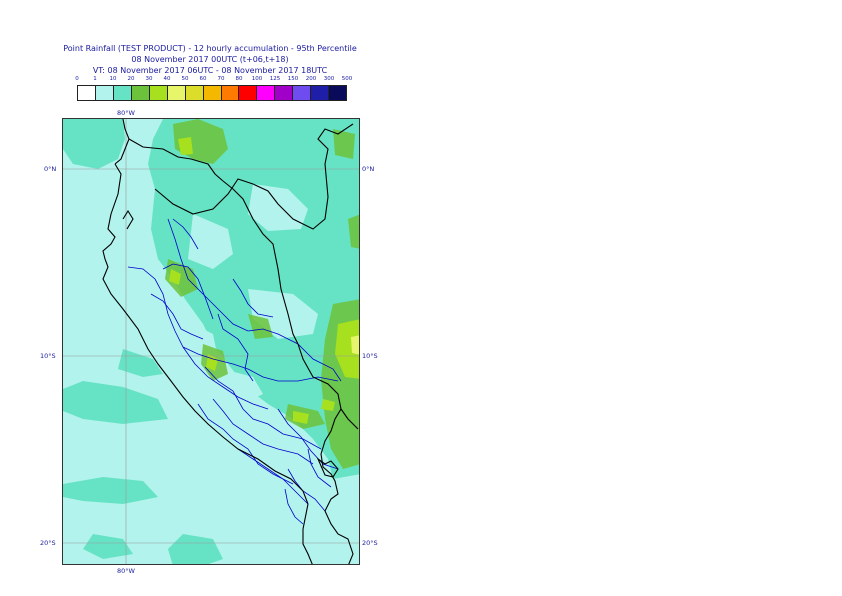 The image size is (842, 596). I want to click on region-borders, so click(234, 371).